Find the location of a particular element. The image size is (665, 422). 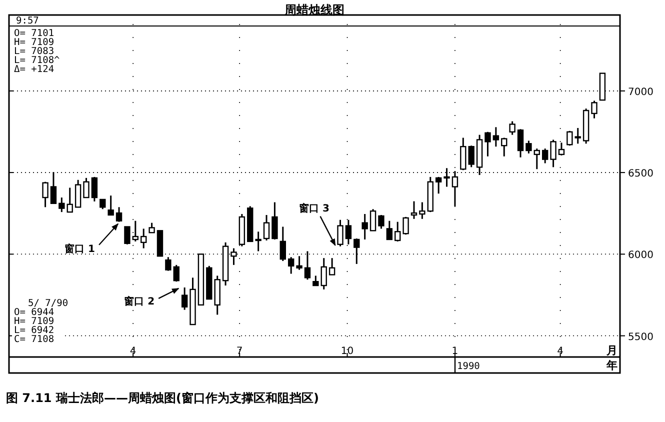

annotation: L= 6942 is located at coordinates (34, 330).